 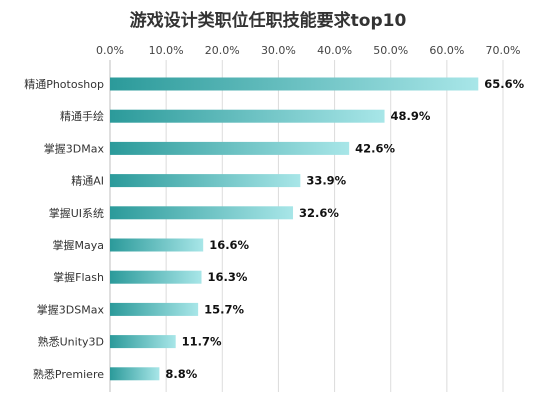 What do you see at coordinates (110, 50) in the screenshot?
I see `x-tick-label: 0.0%` at bounding box center [110, 50].